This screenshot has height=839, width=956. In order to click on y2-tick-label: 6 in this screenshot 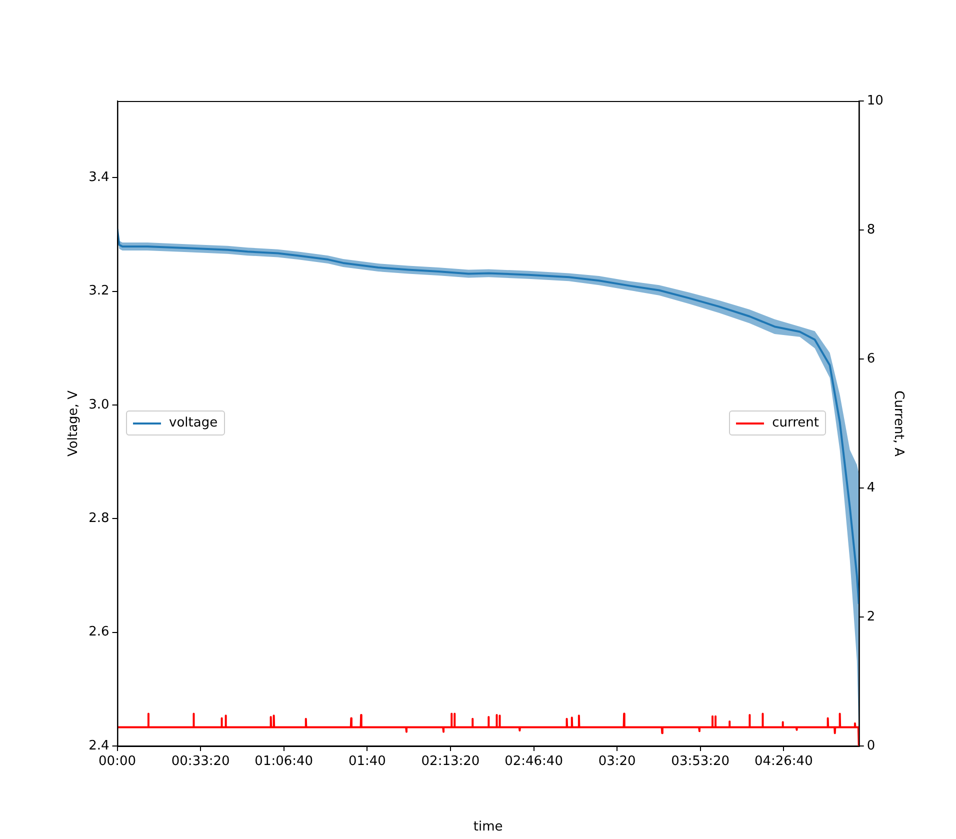, I will do `click(871, 358)`.